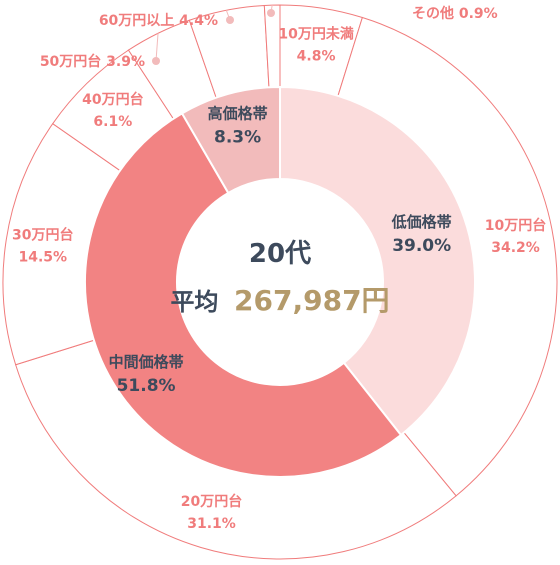  Describe the element at coordinates (515, 225) in the screenshot. I see `outer-label-2: 10万円台` at that location.